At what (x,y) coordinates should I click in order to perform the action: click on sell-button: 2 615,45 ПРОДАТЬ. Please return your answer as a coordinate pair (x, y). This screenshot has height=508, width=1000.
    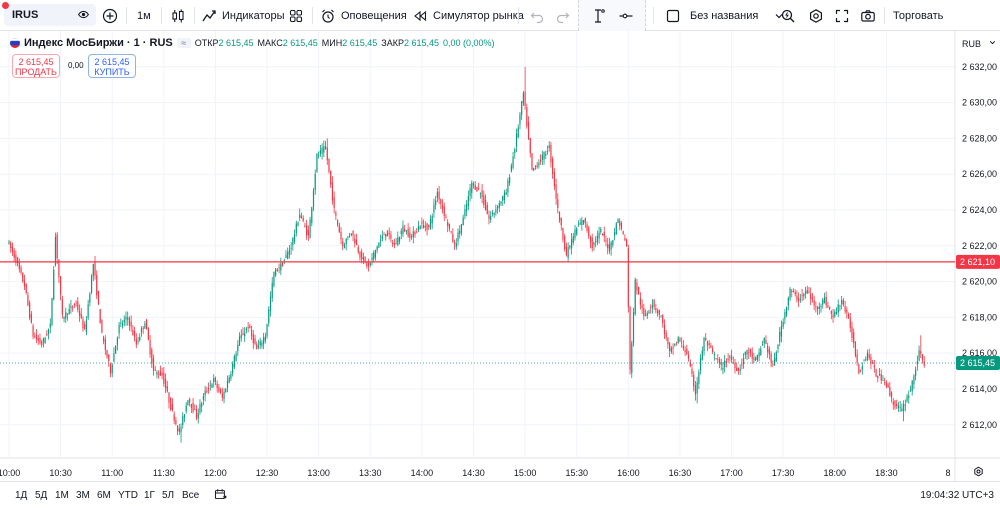
    Looking at the image, I should click on (36, 66).